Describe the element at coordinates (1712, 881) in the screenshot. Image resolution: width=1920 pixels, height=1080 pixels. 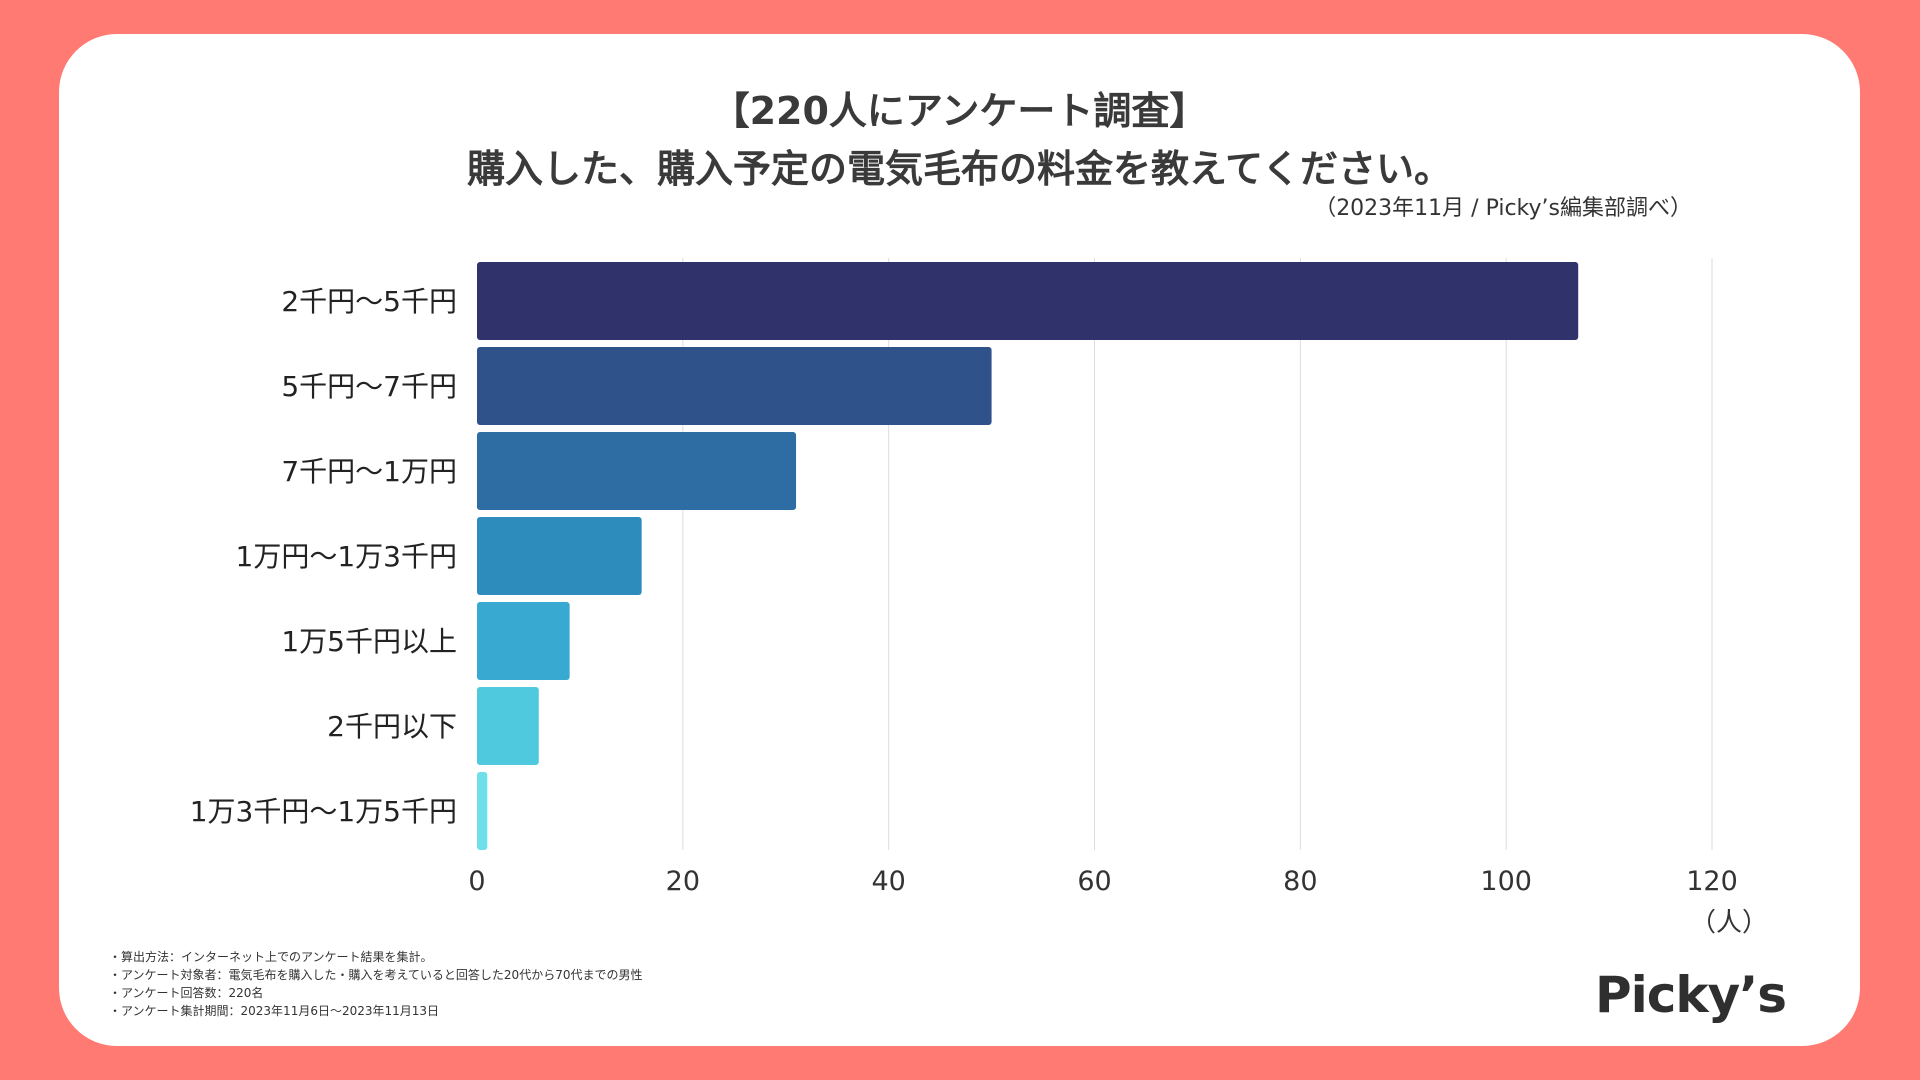
I see `x-tick-label: 120` at that location.